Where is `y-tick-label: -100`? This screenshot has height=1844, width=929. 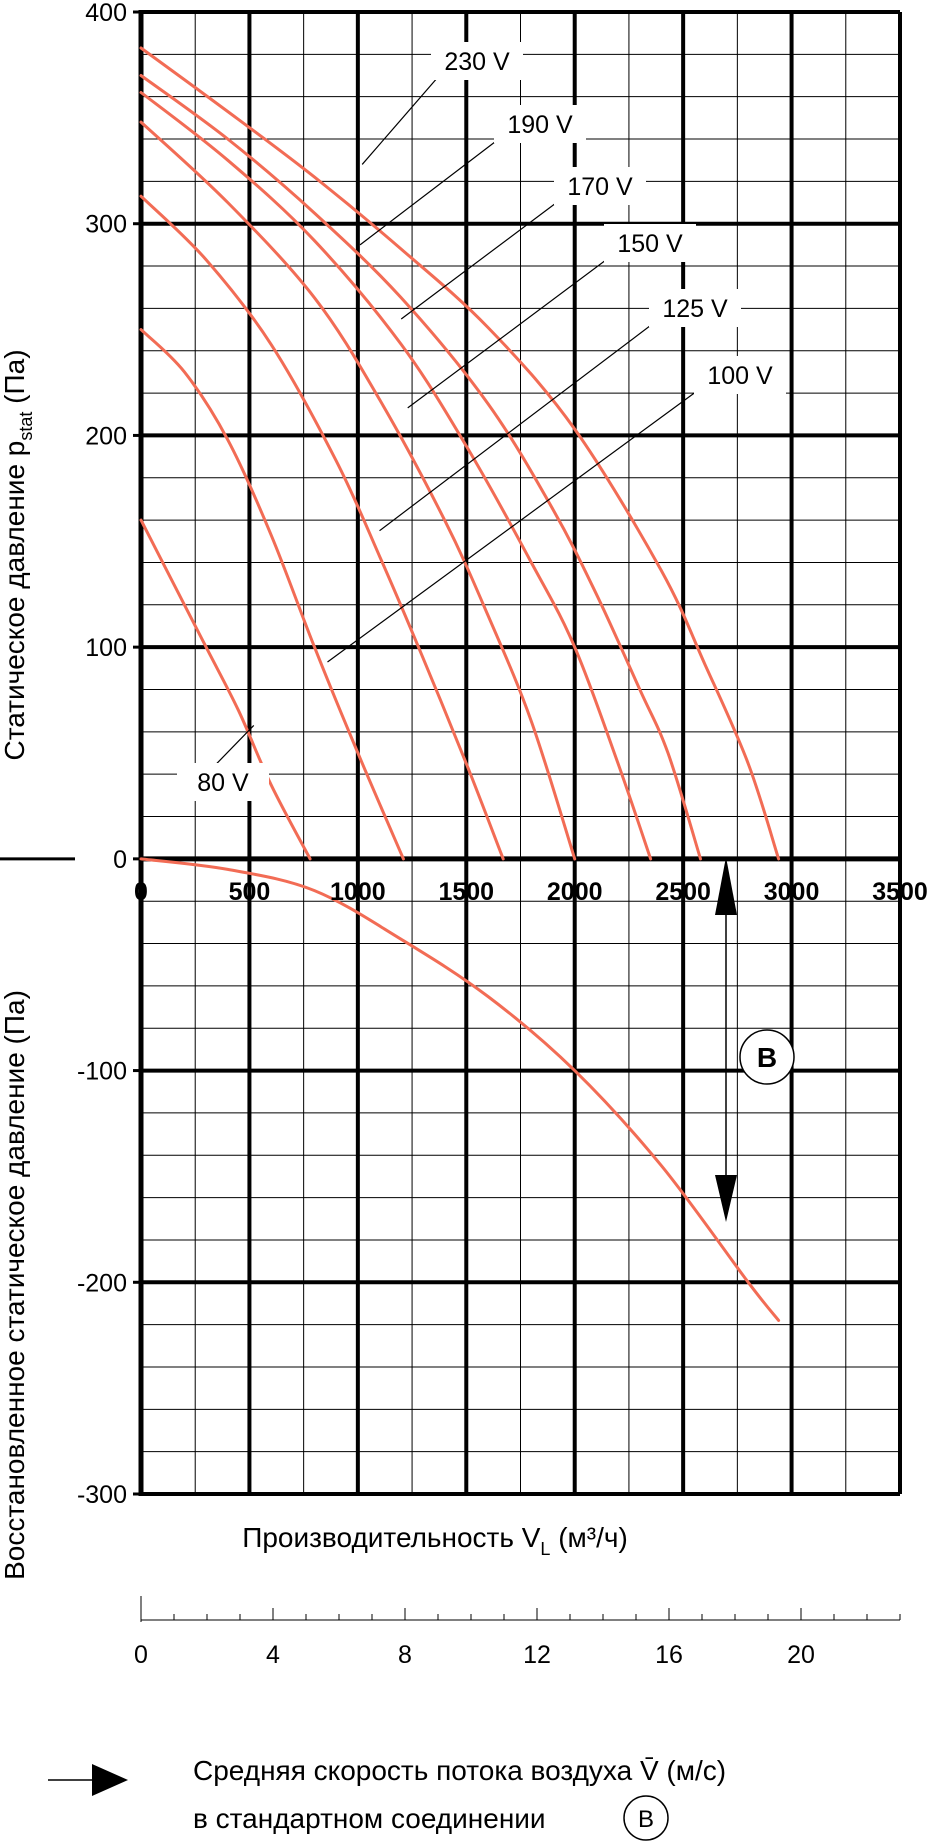 y-tick-label: -100 is located at coordinates (102, 1072).